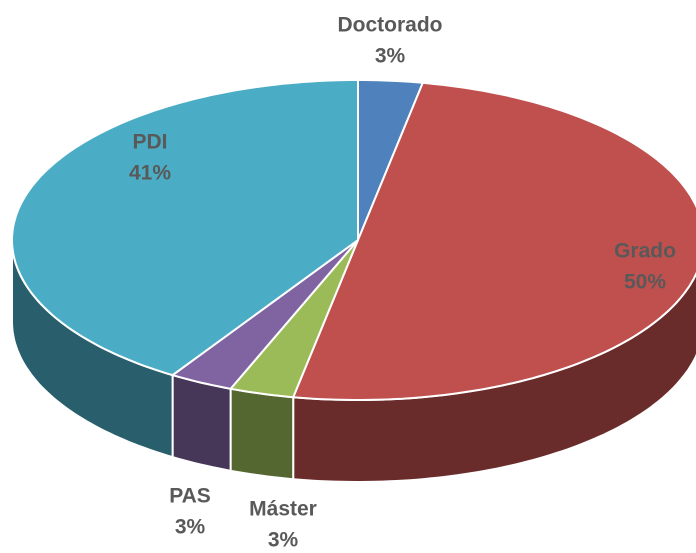 The width and height of the screenshot is (696, 553). Describe the element at coordinates (645, 251) in the screenshot. I see `slice-label: Grado` at that location.